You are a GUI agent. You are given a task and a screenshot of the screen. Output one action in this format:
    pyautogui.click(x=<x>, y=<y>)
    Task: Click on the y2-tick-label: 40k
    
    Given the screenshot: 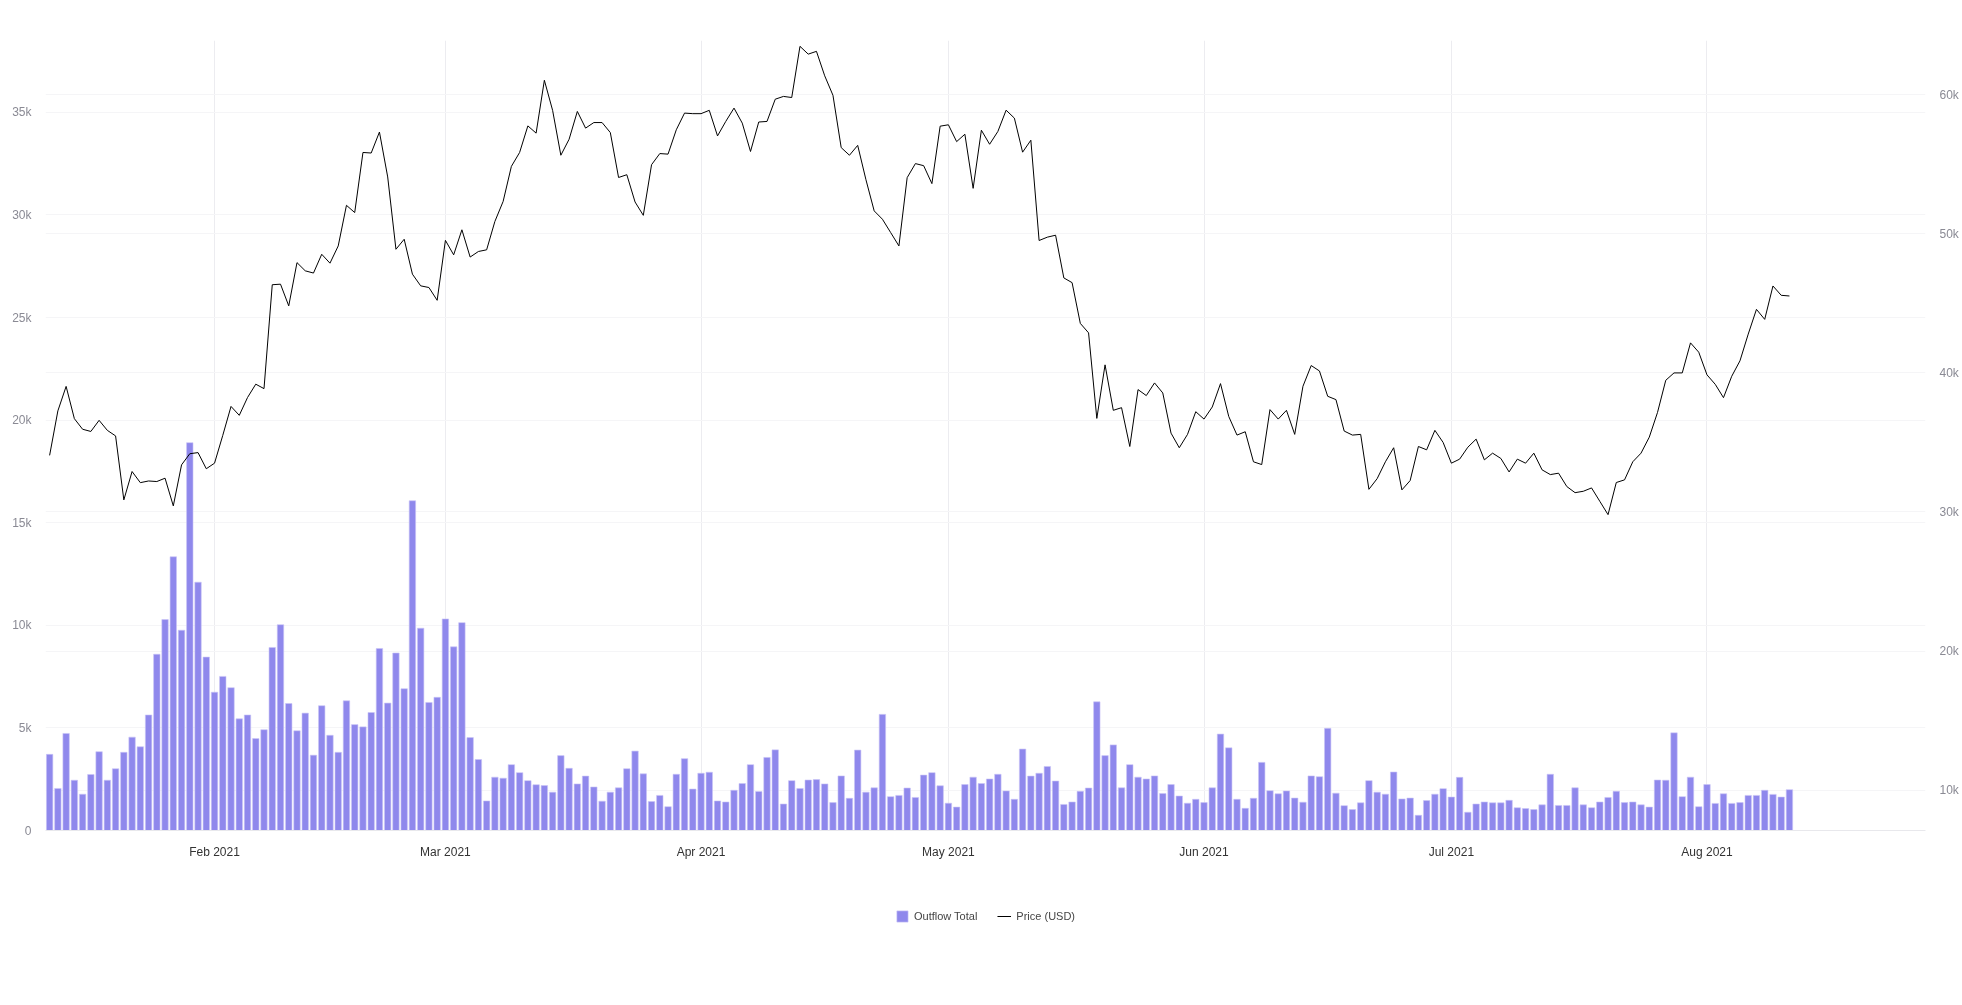 What is the action you would take?
    pyautogui.click(x=1949, y=372)
    